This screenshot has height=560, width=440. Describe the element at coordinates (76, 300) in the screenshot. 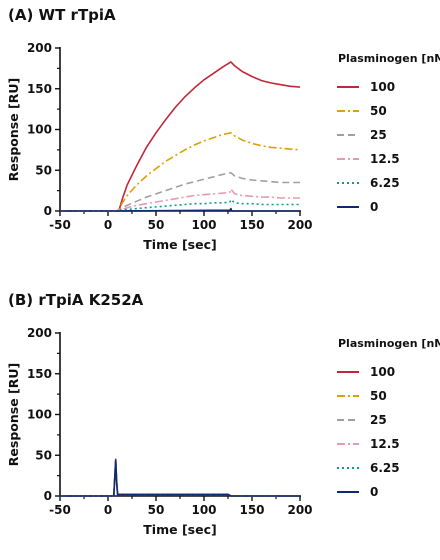

I see `chart-title: (B) rTpiA K252A` at that location.